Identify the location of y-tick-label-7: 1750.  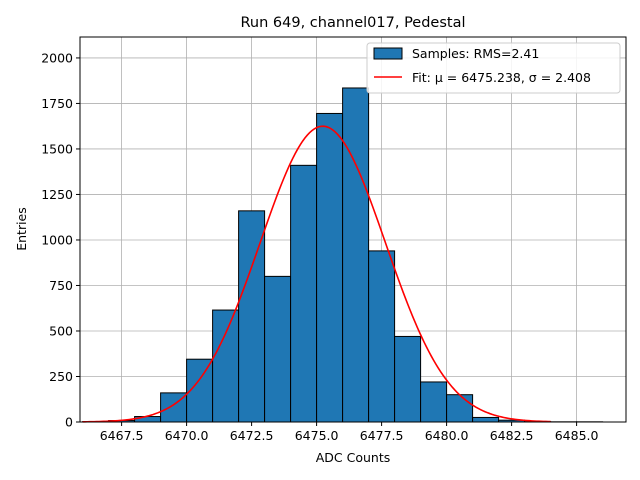
(57, 103).